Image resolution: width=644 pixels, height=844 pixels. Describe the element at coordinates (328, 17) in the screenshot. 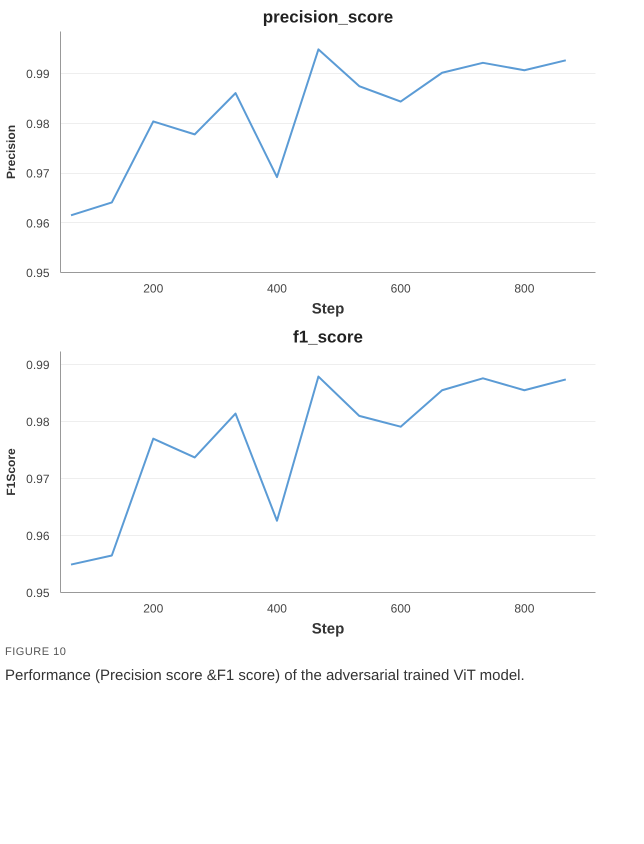

I see `chart-title: precision_score` at that location.